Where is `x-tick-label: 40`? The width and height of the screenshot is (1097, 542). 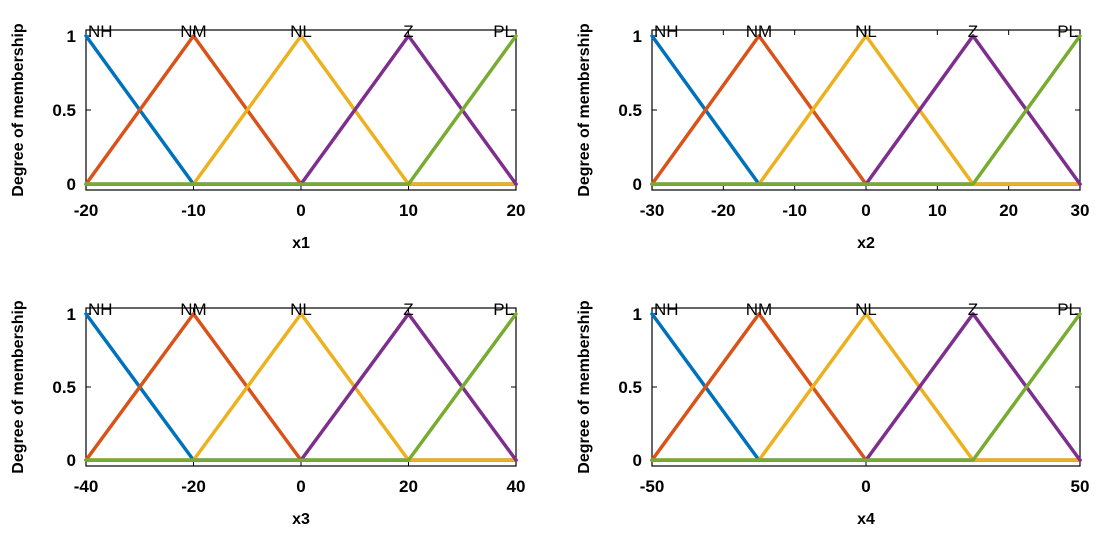
x-tick-label: 40 is located at coordinates (516, 486).